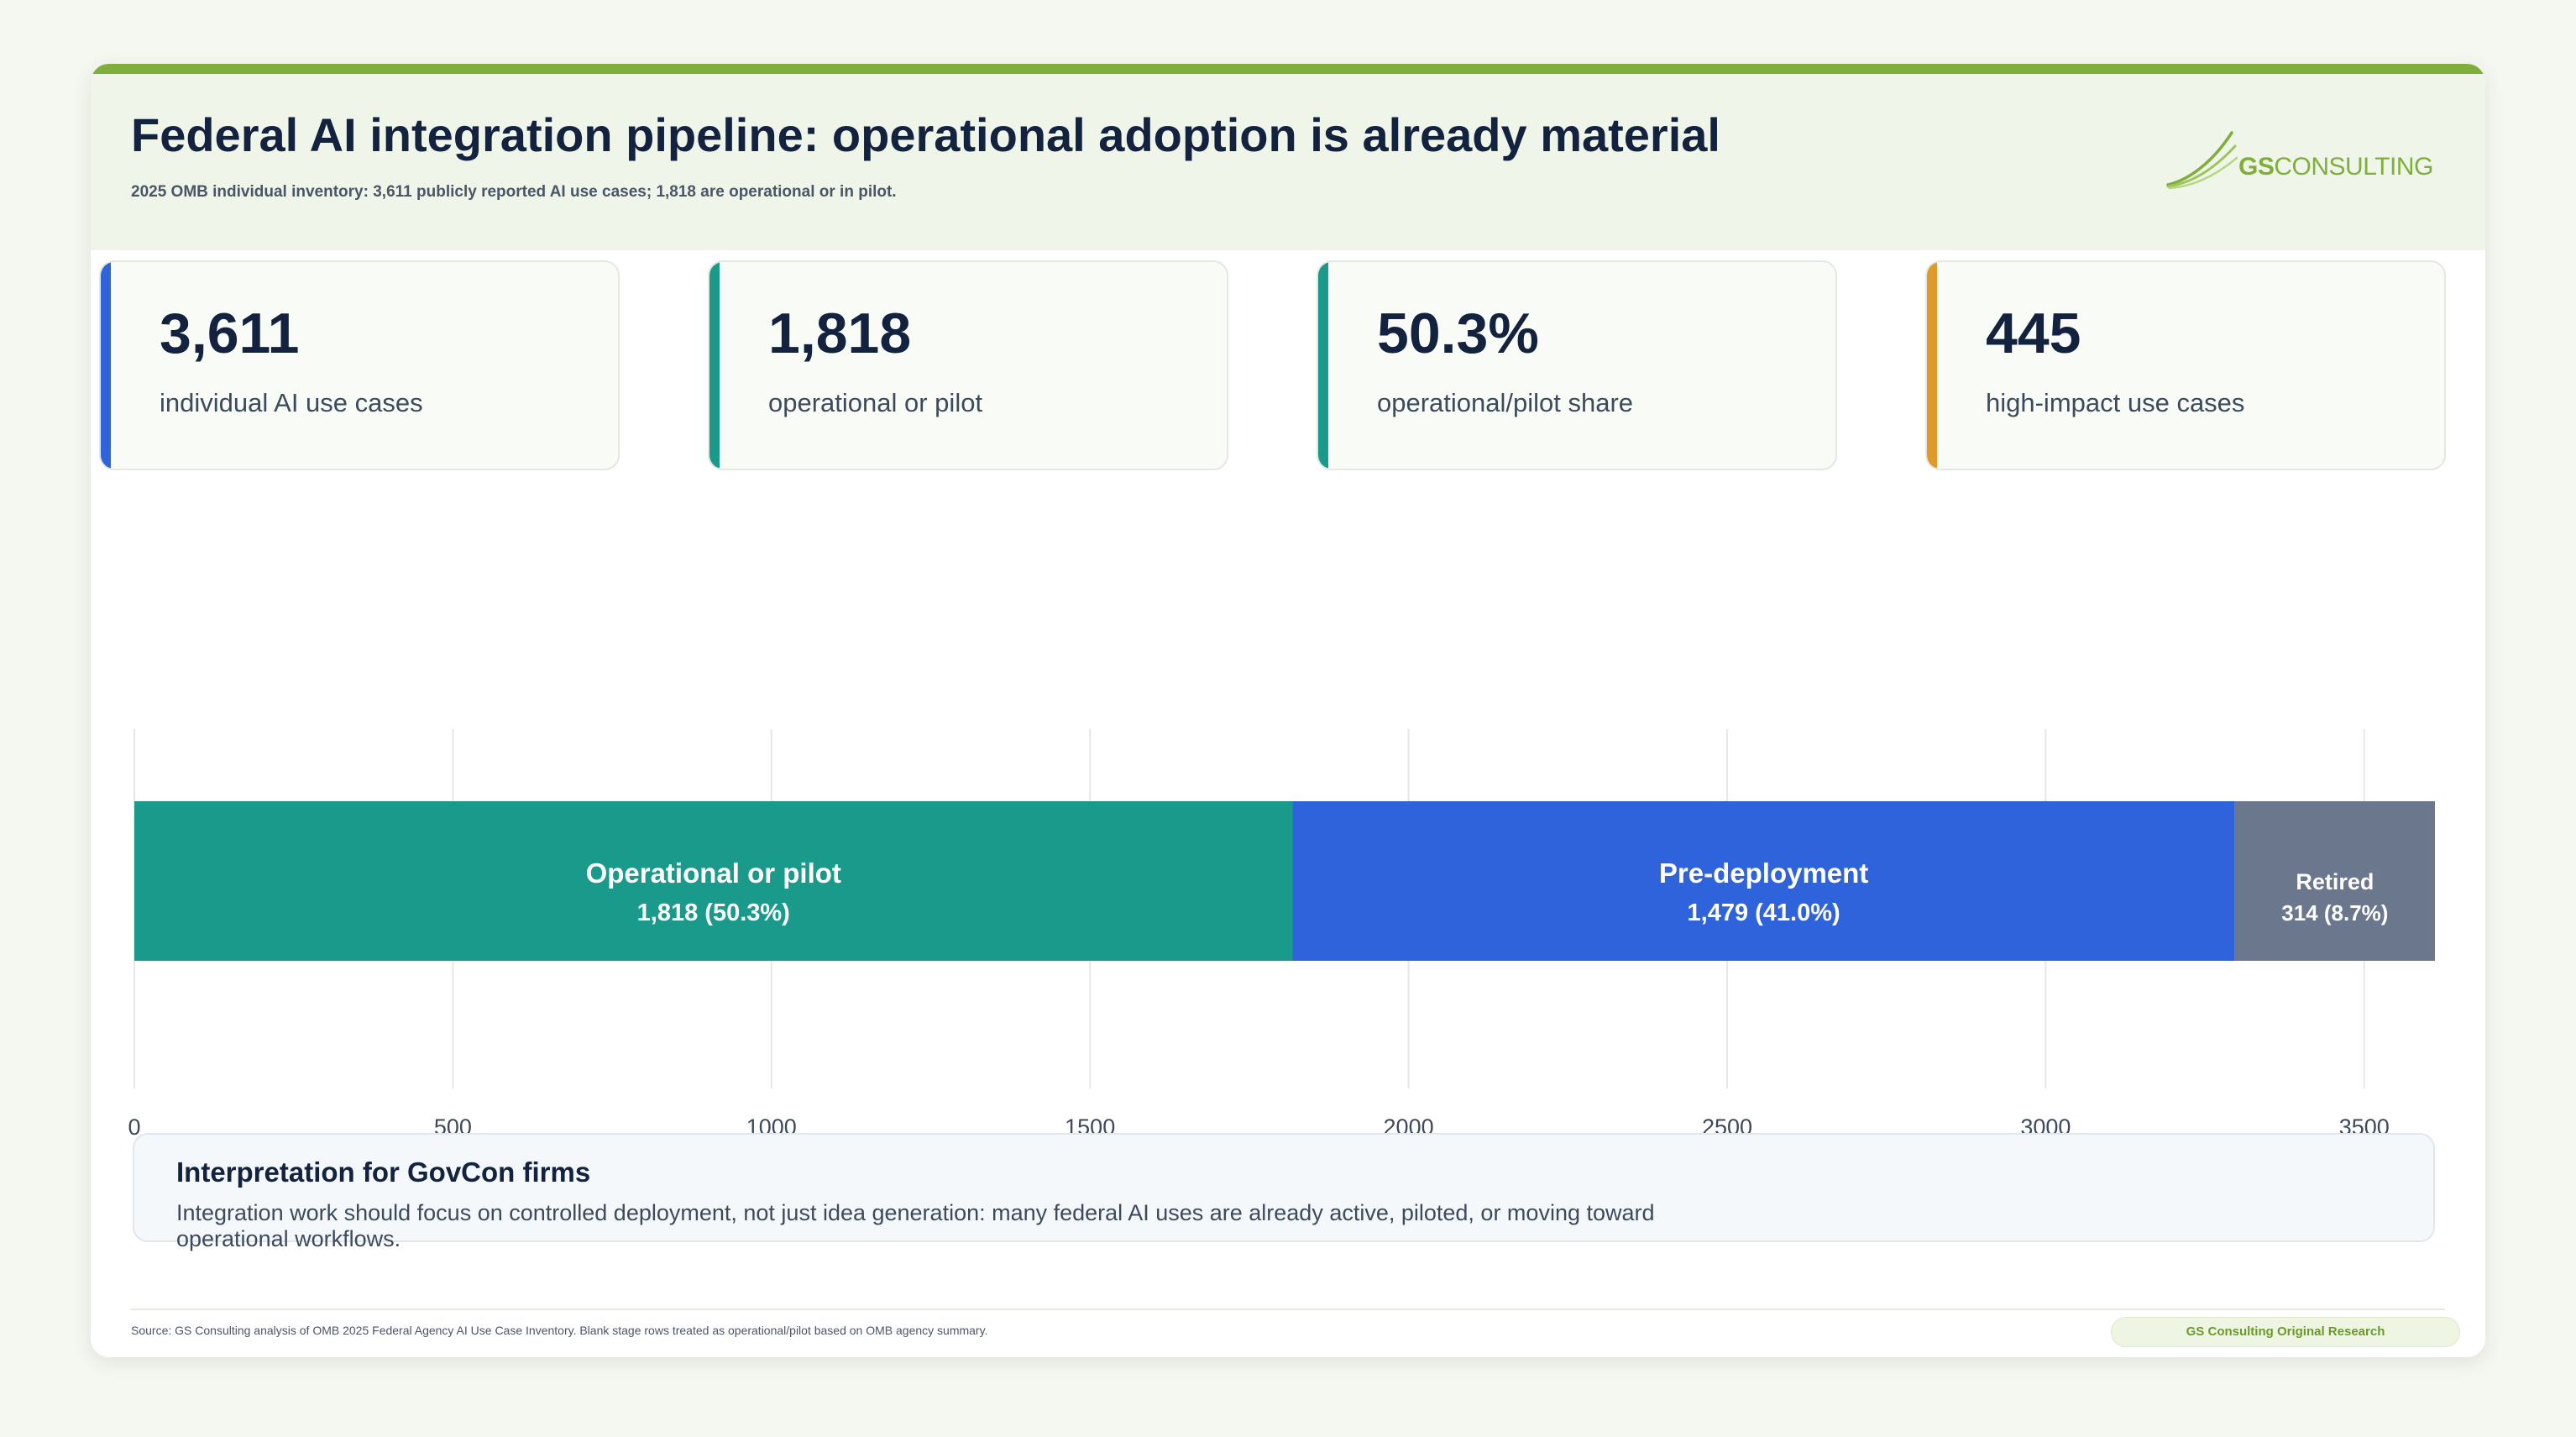 This screenshot has width=2576, height=1437. What do you see at coordinates (1577, 365) in the screenshot?
I see `kpi-card-share: 50.3% operational/pilot share` at bounding box center [1577, 365].